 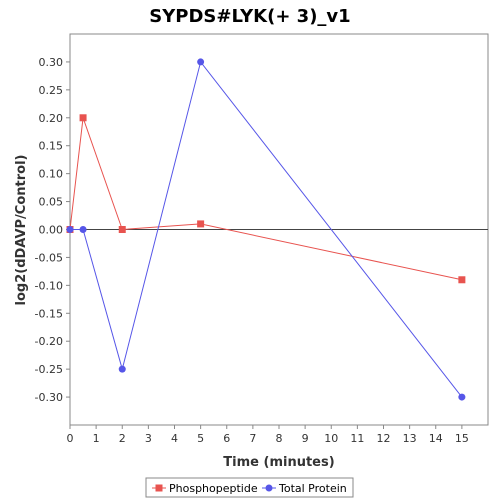 What do you see at coordinates (21, 230) in the screenshot?
I see `y-axis-label: log2(dDAVP/Control)` at bounding box center [21, 230].